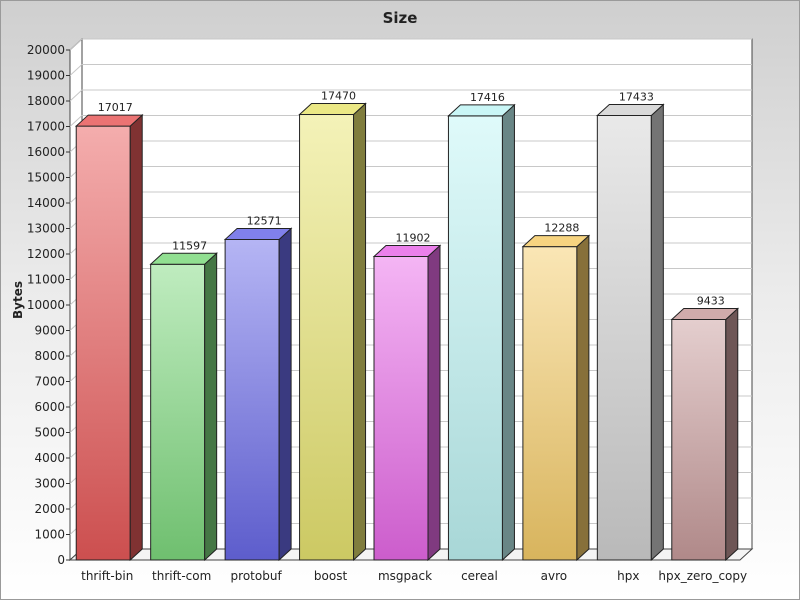  What do you see at coordinates (264, 220) in the screenshot?
I see `data-label-protobuf: 12571` at bounding box center [264, 220].